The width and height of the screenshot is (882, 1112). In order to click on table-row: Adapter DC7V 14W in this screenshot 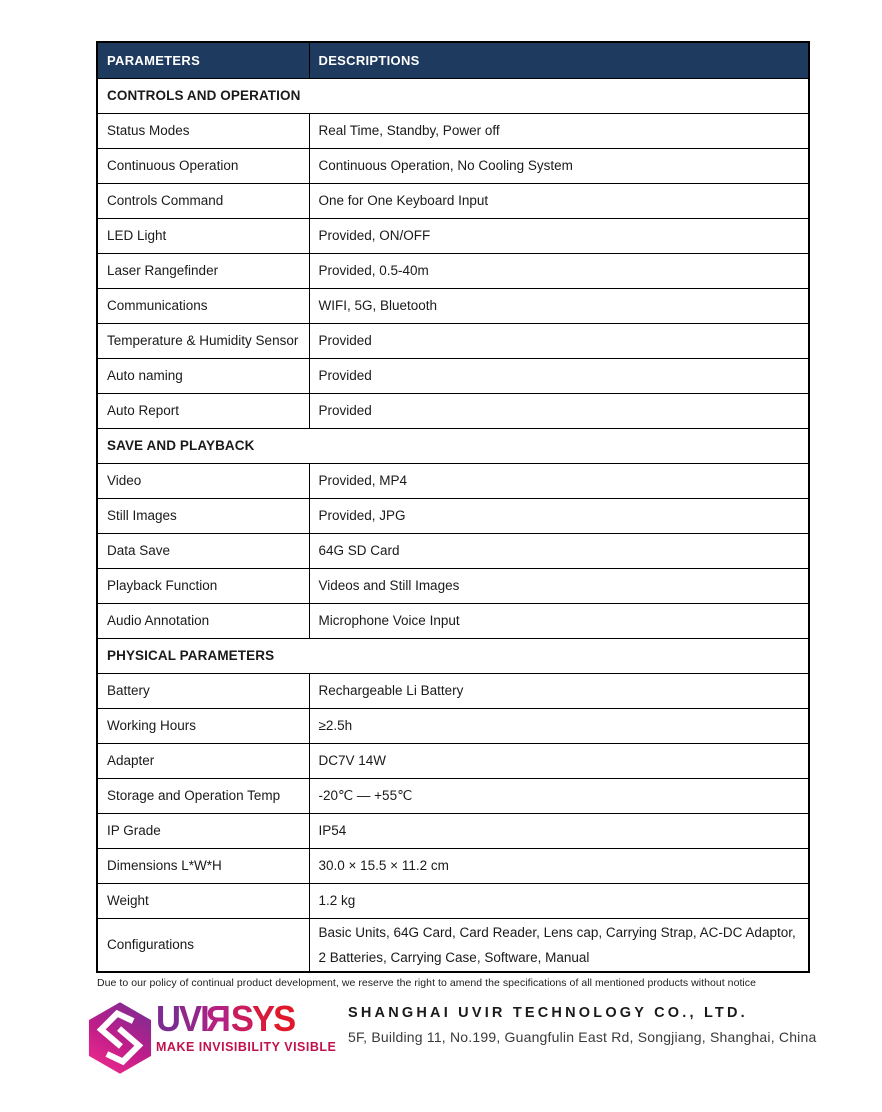, I will do `click(453, 760)`.